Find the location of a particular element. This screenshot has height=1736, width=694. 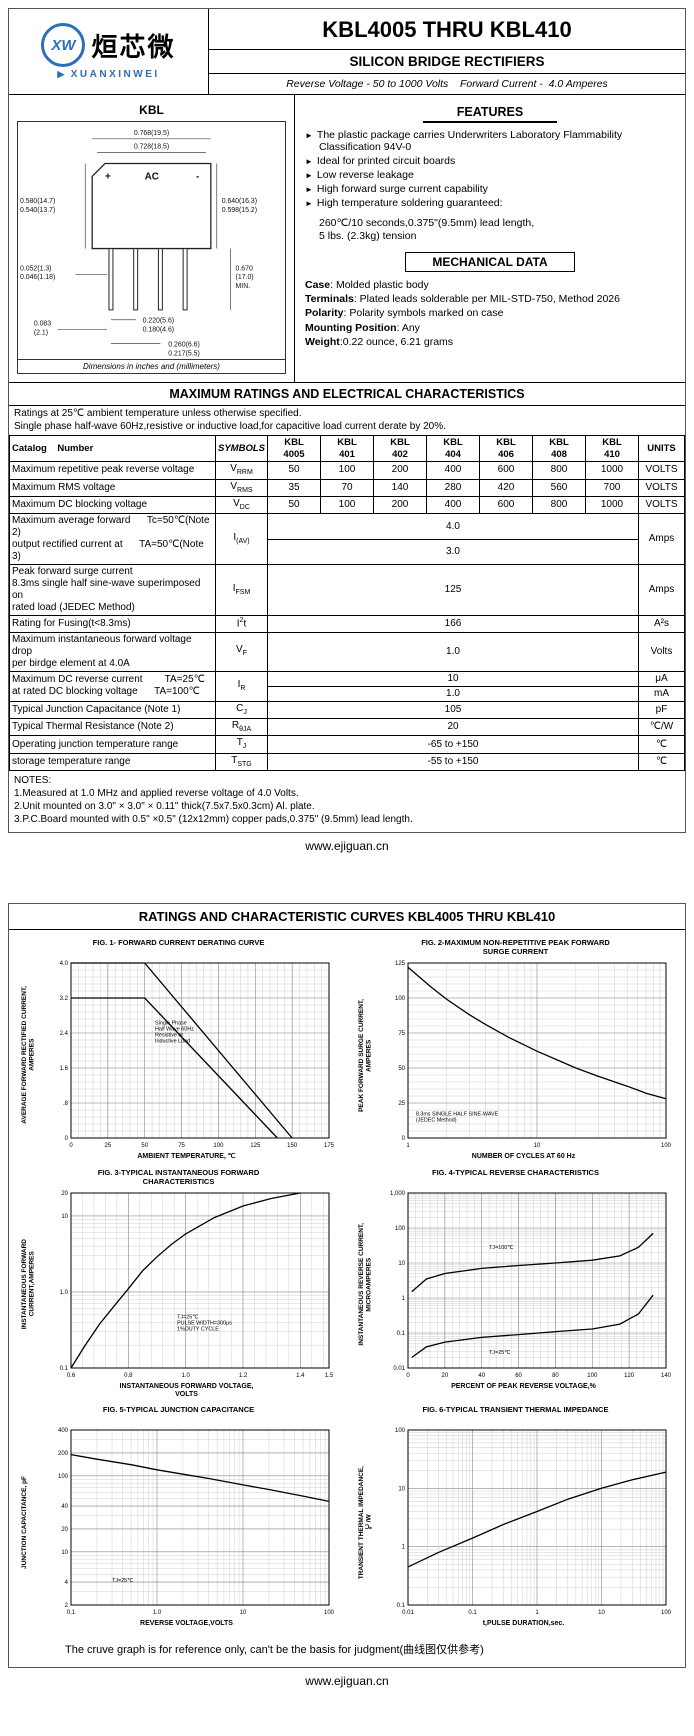

row-value: 125 is located at coordinates (453, 590).